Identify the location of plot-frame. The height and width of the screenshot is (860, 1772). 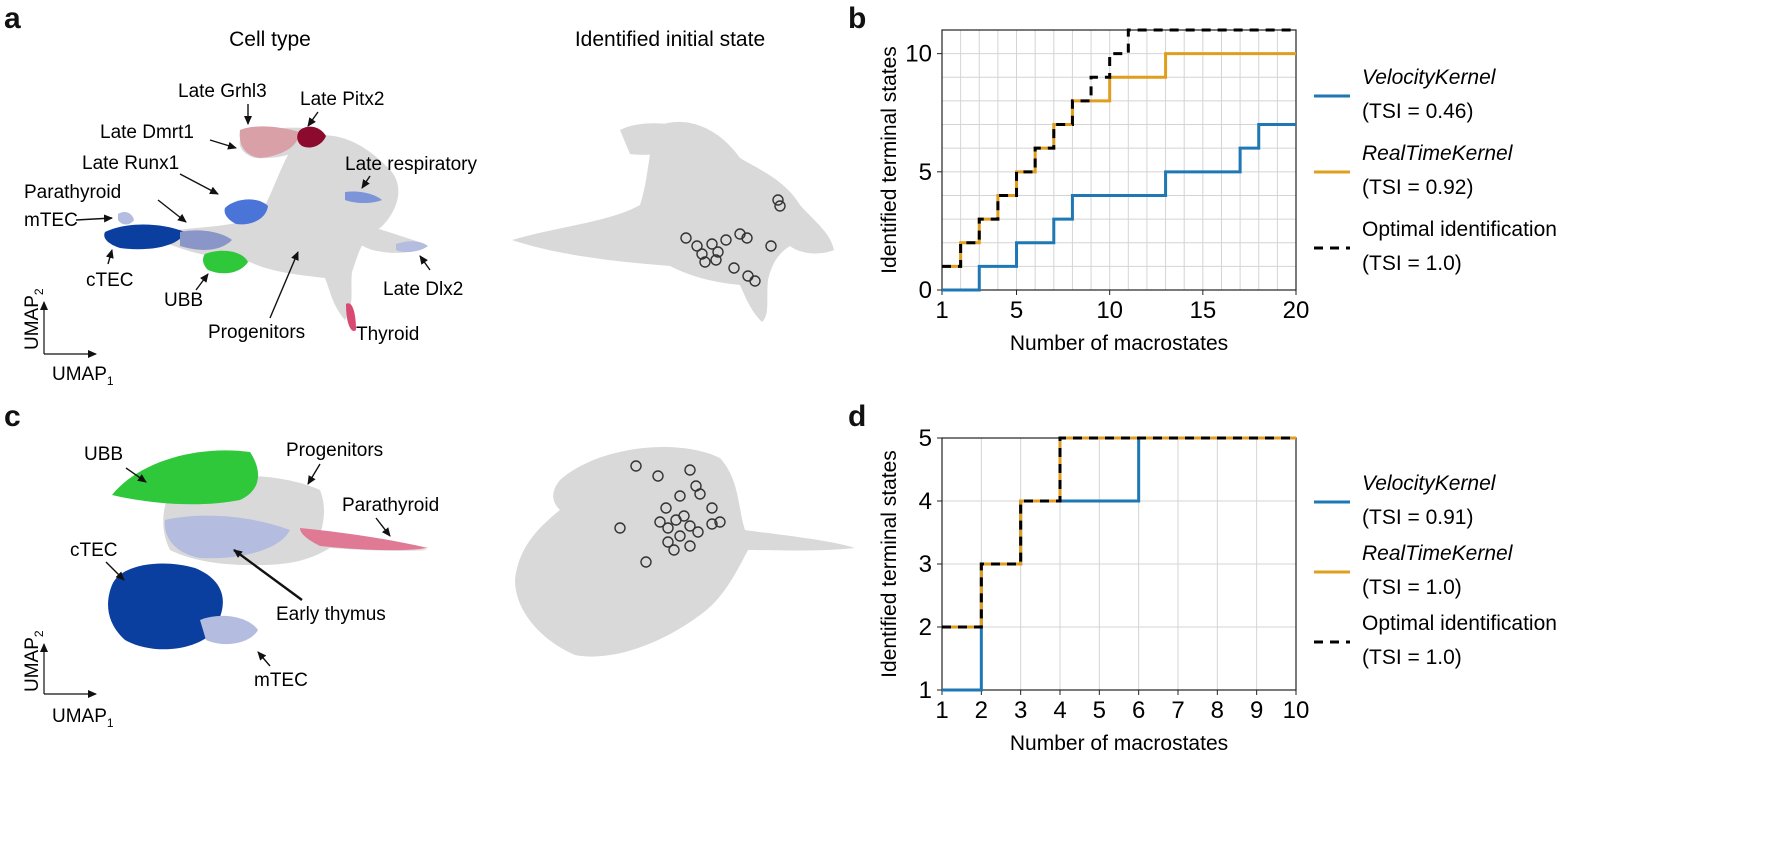
(1119, 160).